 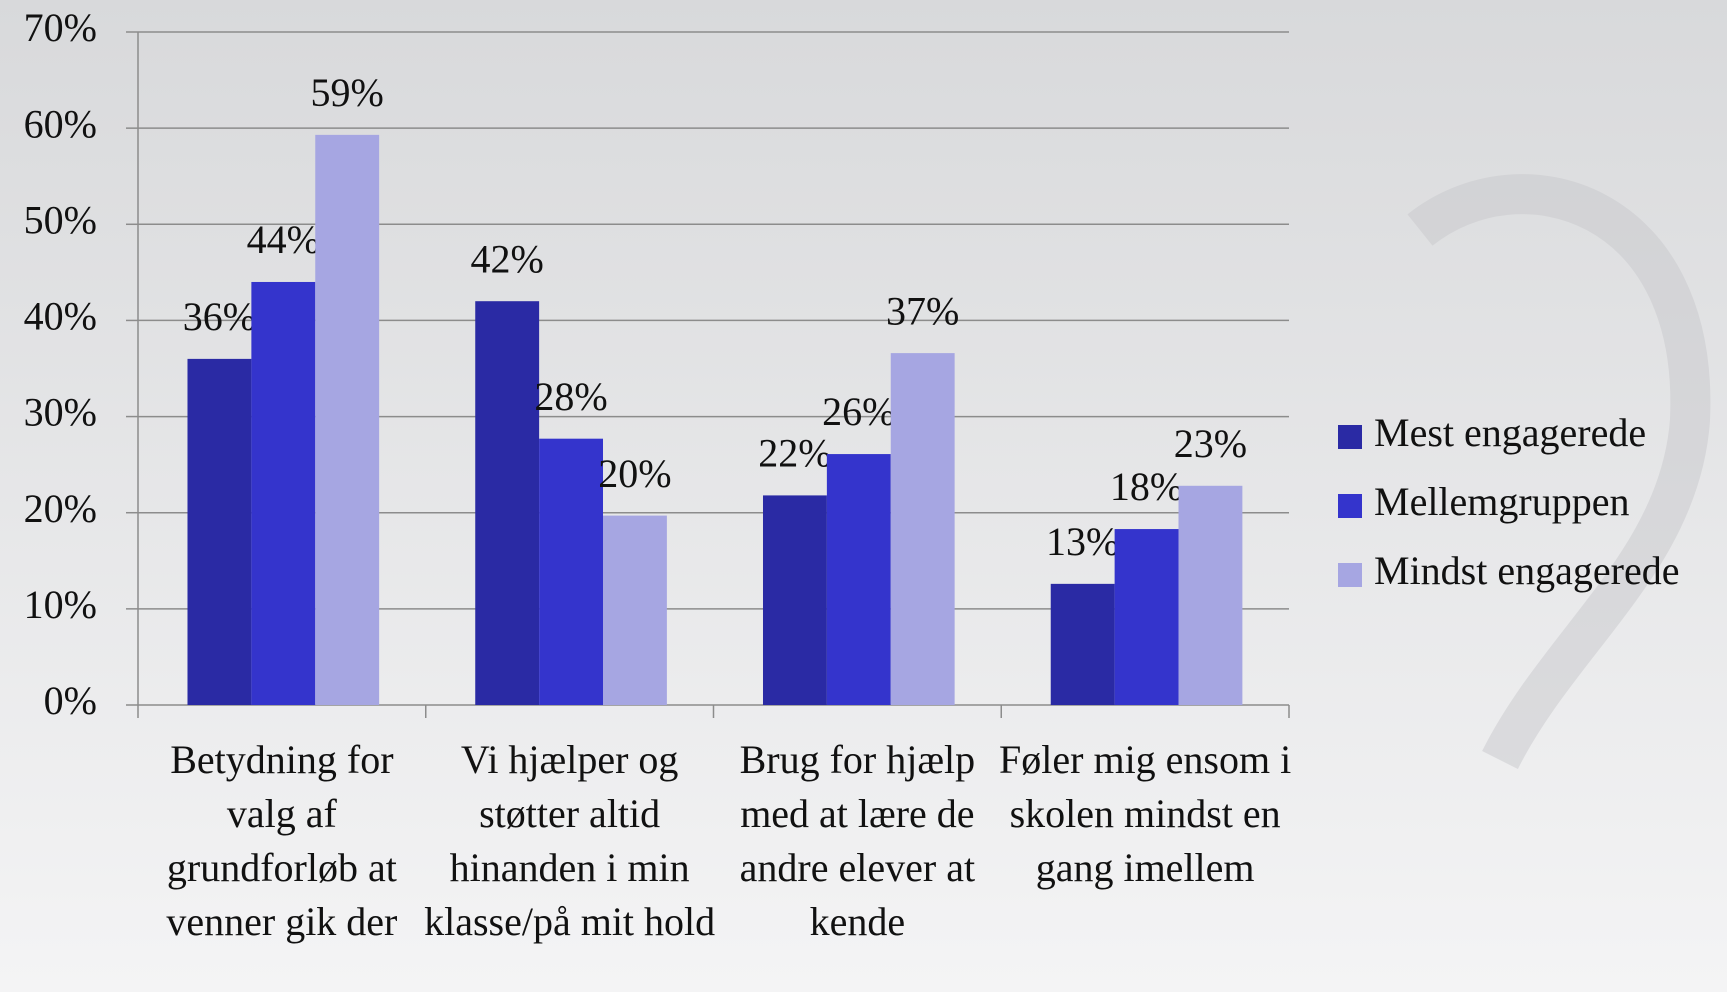 What do you see at coordinates (60, 27) in the screenshot?
I see `y-tick-label: 70%` at bounding box center [60, 27].